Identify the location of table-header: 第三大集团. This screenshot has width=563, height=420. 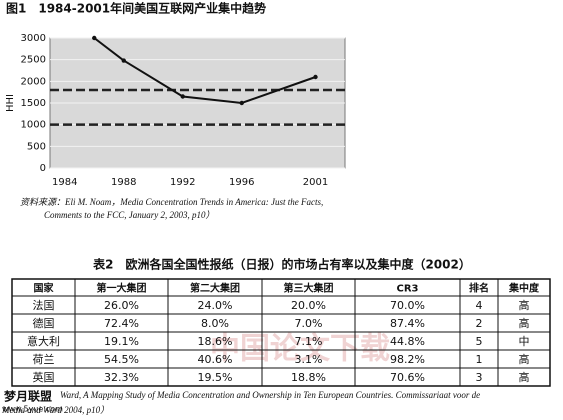
(309, 288).